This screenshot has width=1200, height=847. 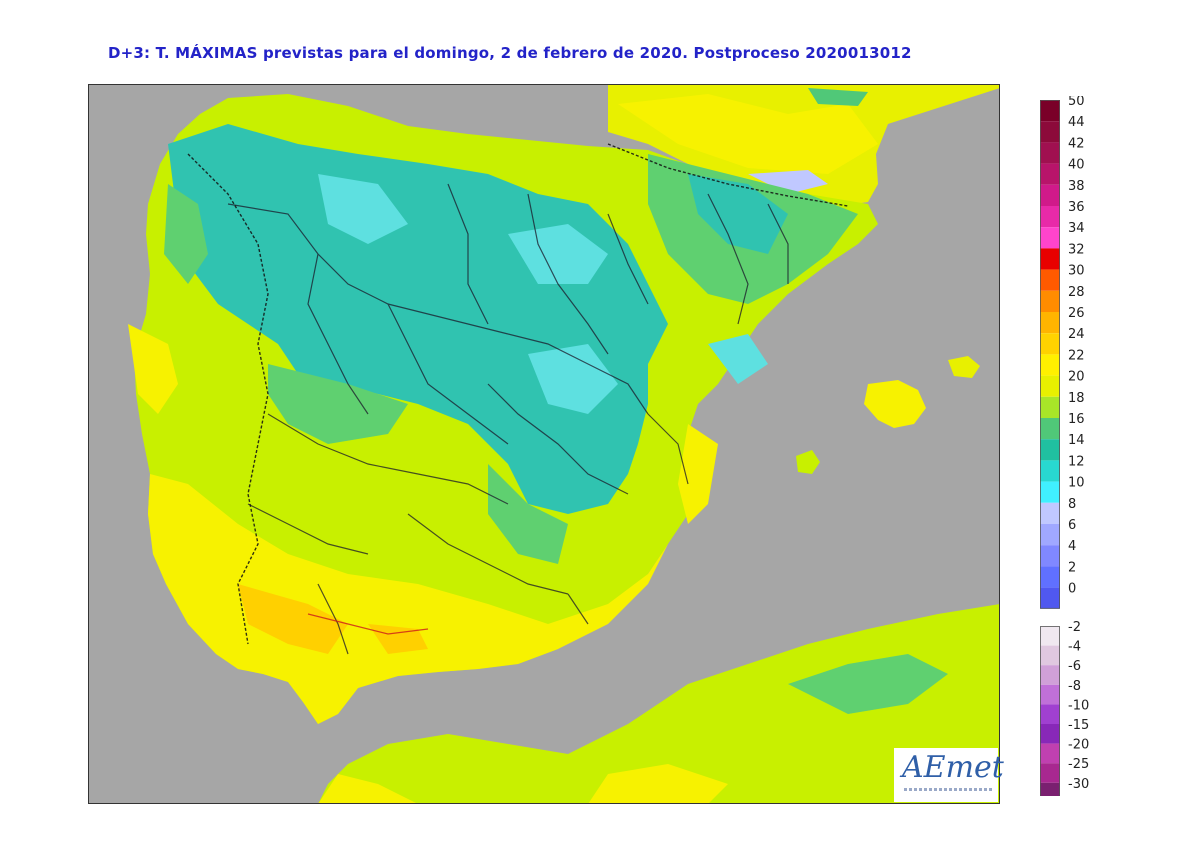 I want to click on legend-label-positive-7: 32, so click(x=1076, y=249).